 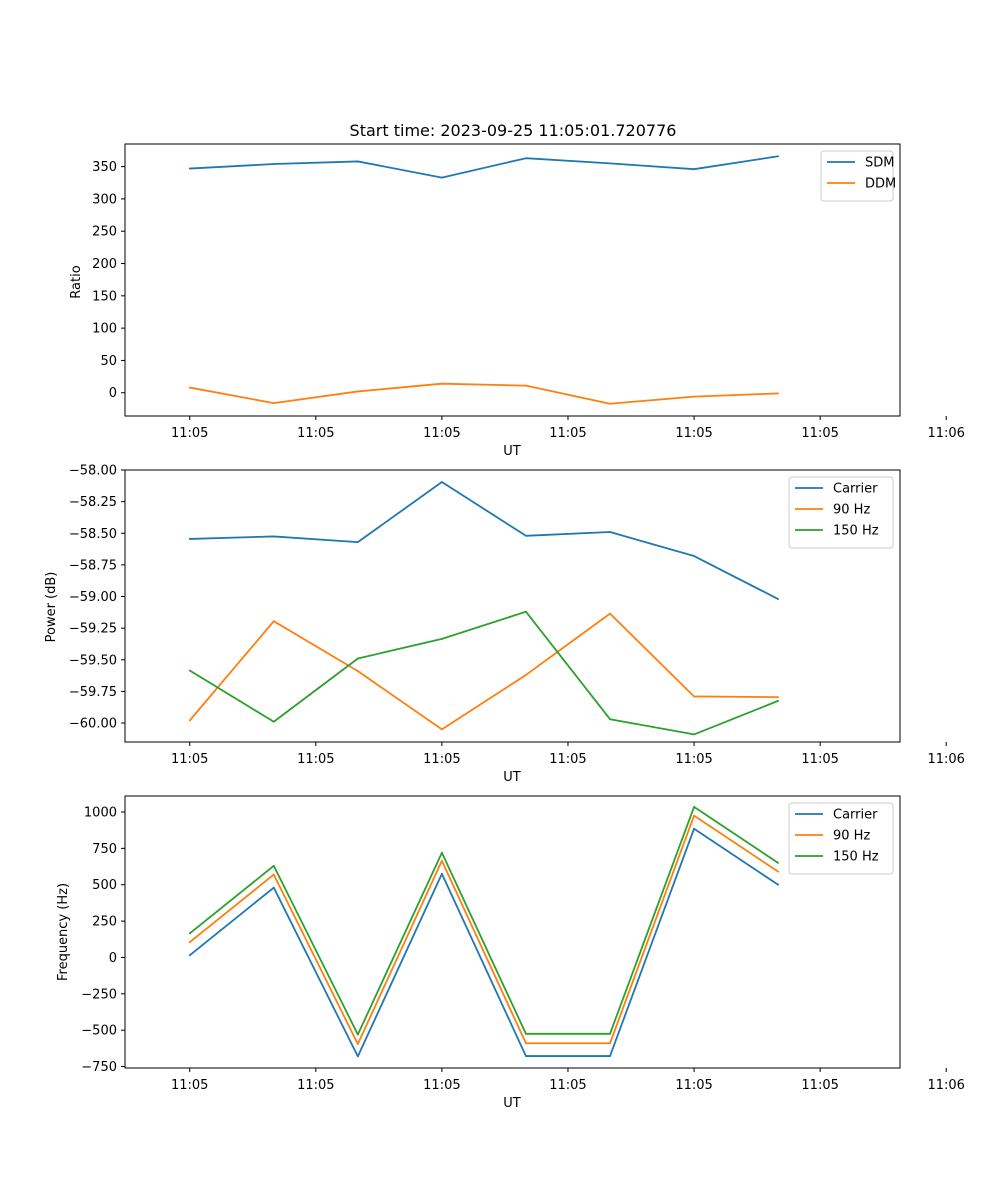 I want to click on y-tick-label: 750, so click(x=104, y=849).